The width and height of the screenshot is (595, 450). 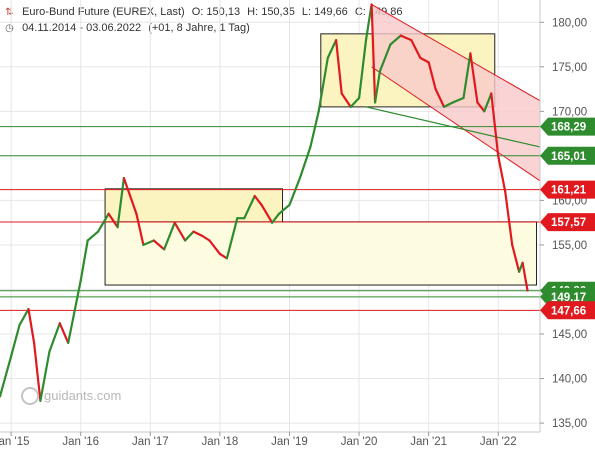 What do you see at coordinates (569, 246) in the screenshot?
I see `y-tick-label: 155,00` at bounding box center [569, 246].